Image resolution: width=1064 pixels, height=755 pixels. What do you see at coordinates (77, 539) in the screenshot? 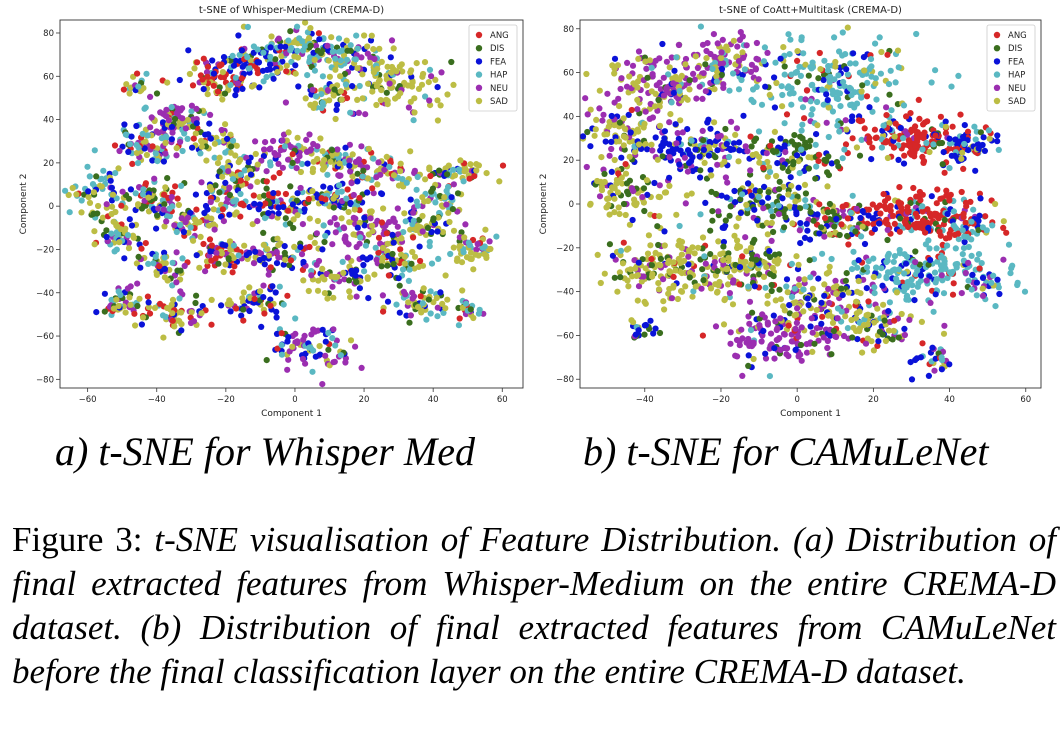
I see `caption-label: Figure 3:` at bounding box center [77, 539].